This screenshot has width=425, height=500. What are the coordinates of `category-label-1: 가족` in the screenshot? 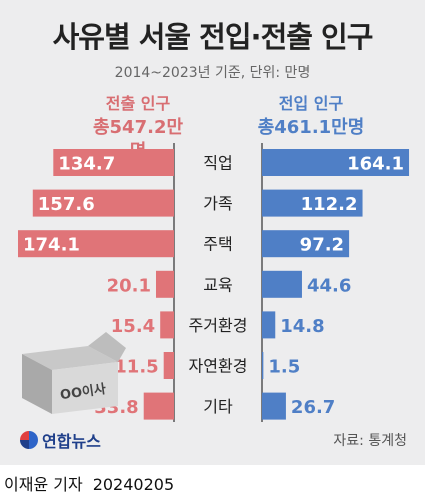 It's located at (217, 203).